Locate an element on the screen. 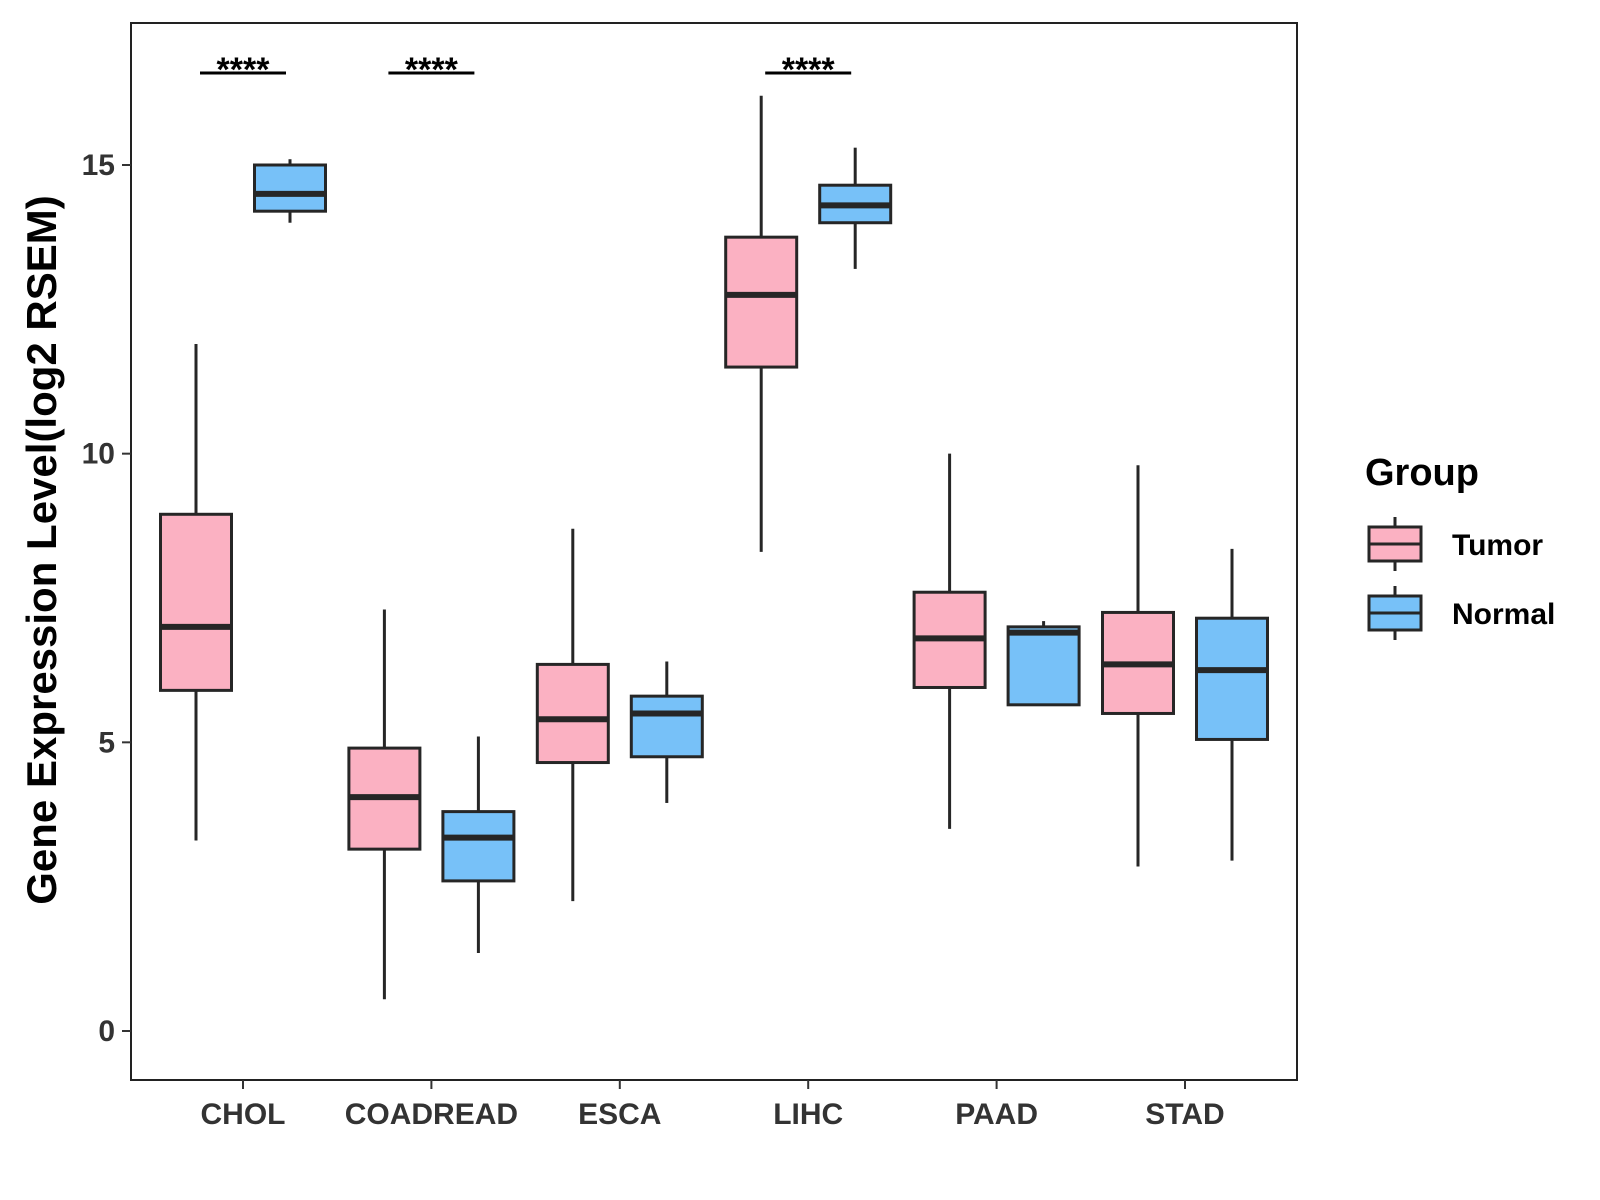  box-tumor-lihc is located at coordinates (761, 323).